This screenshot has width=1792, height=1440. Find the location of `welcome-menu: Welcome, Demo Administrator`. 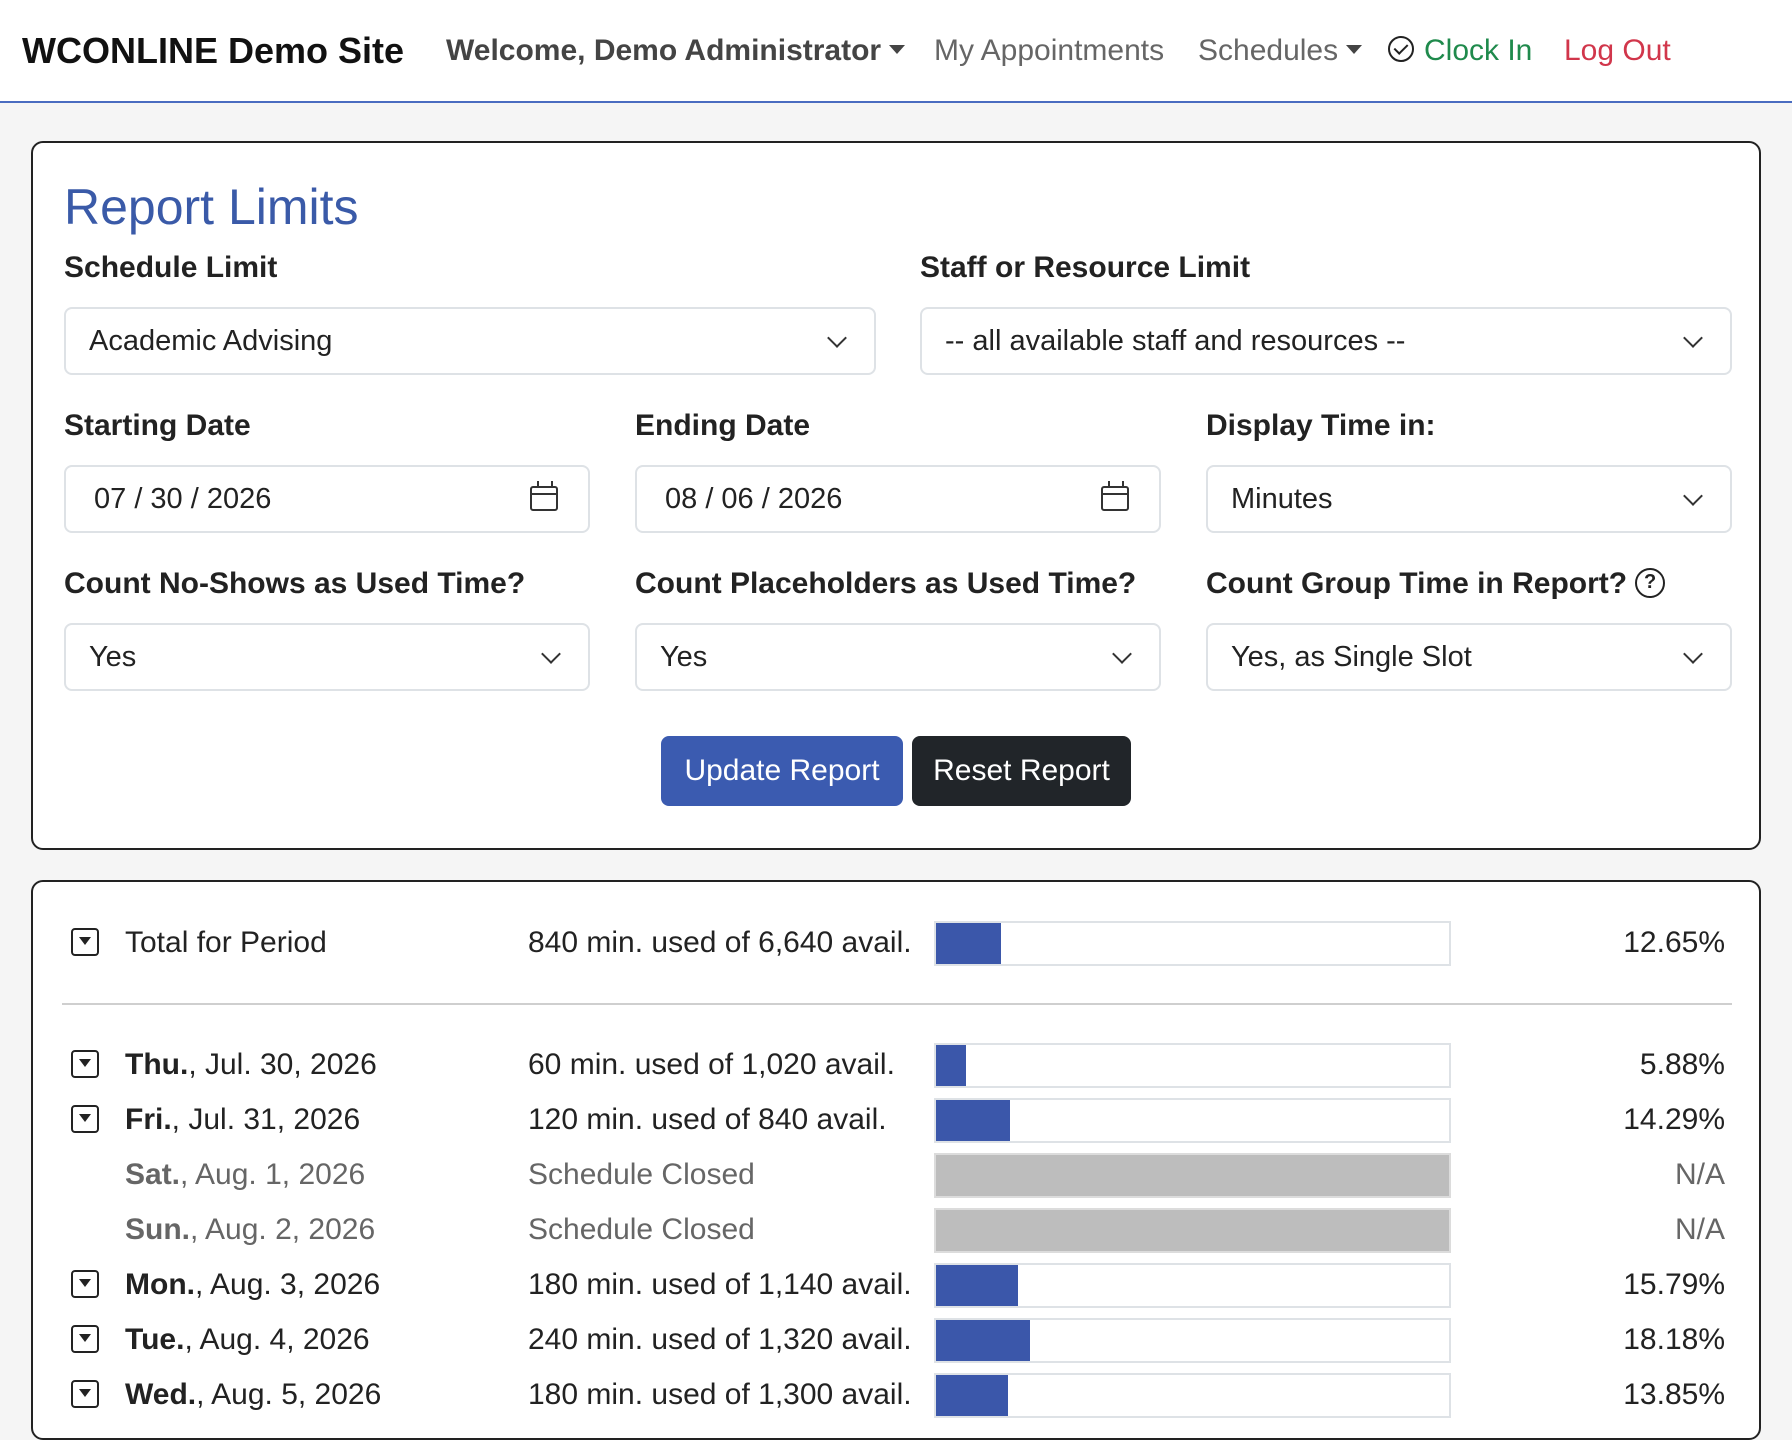

welcome-menu: Welcome, Demo Administrator is located at coordinates (676, 51).